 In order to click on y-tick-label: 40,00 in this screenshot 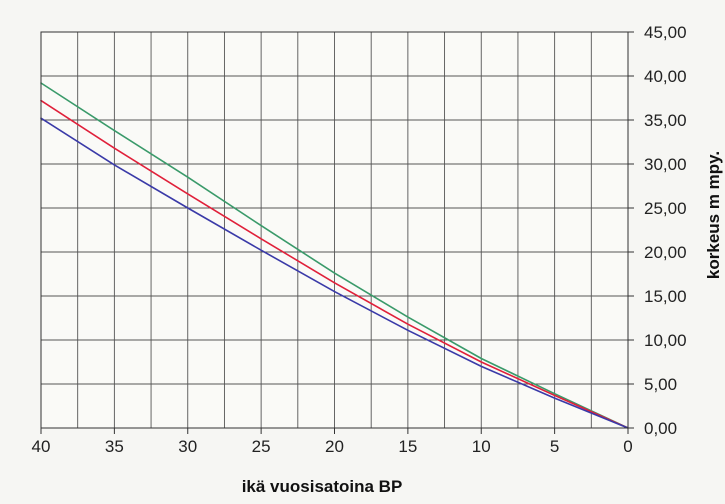, I will do `click(665, 76)`.